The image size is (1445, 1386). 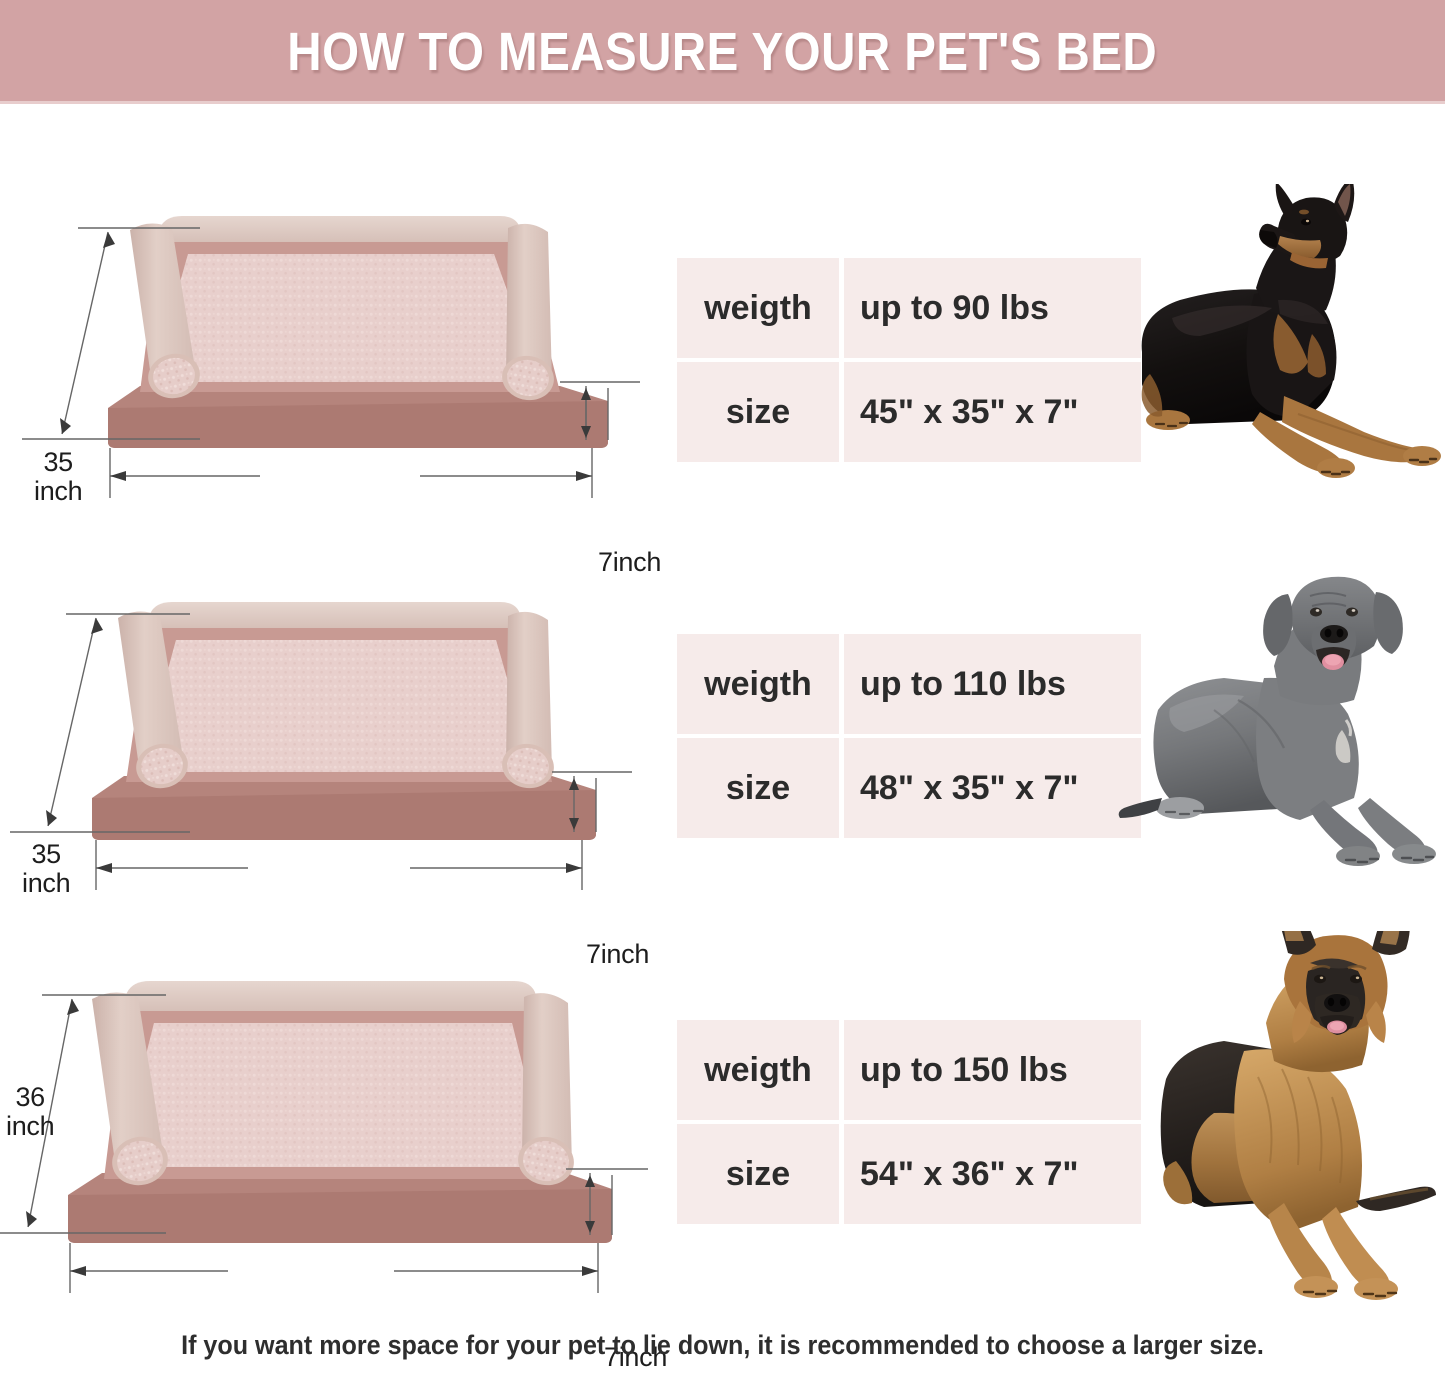 What do you see at coordinates (1298, 1097) in the screenshot?
I see `german-shepherd-illustration` at bounding box center [1298, 1097].